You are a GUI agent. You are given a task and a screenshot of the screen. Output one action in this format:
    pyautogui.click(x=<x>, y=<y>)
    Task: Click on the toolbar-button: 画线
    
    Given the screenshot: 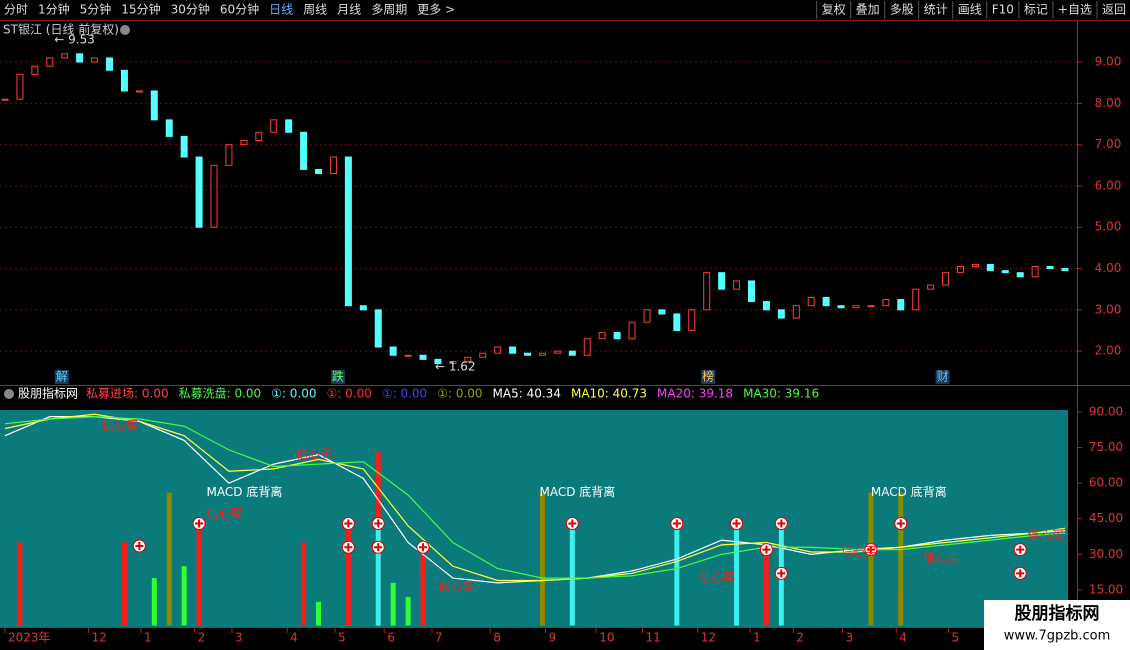 What is the action you would take?
    pyautogui.click(x=970, y=10)
    